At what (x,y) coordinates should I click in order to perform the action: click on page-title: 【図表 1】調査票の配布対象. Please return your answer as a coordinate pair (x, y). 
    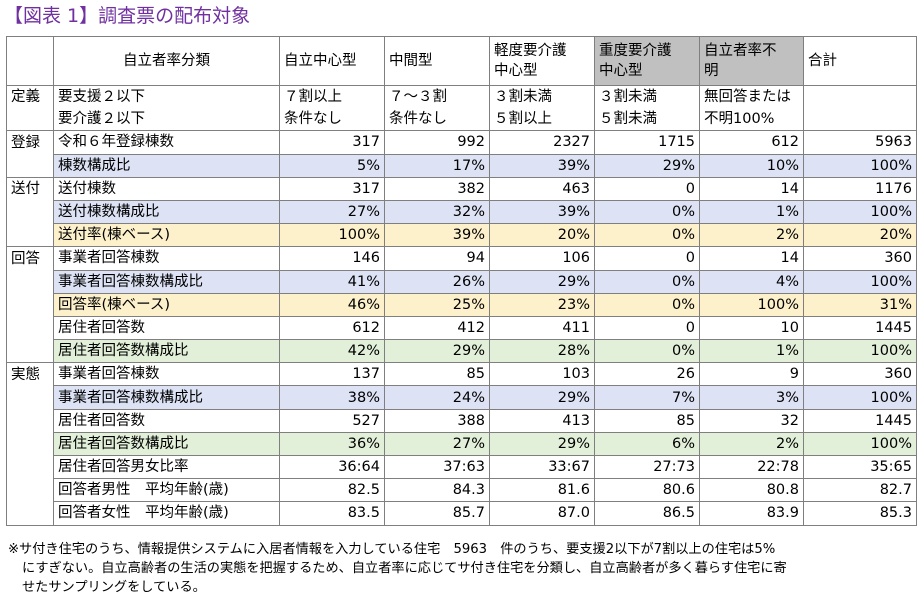
    Looking at the image, I should click on (127, 16).